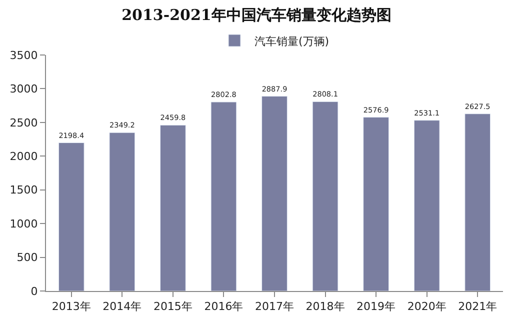 The image size is (513, 323). Describe the element at coordinates (274, 307) in the screenshot. I see `x-tick-label: 2017年` at that location.